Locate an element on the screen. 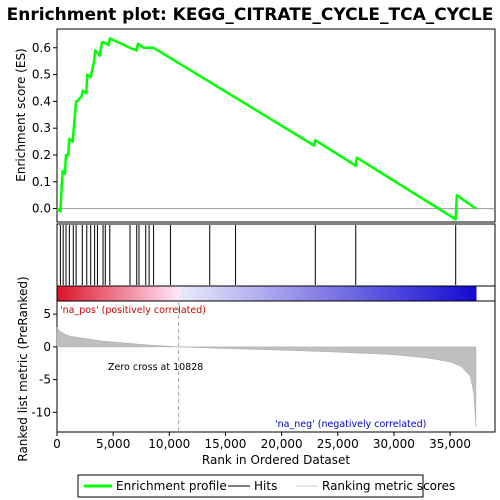 Image resolution: width=500 pixels, height=500 pixels. x-tick-label: 20,000 is located at coordinates (282, 444).